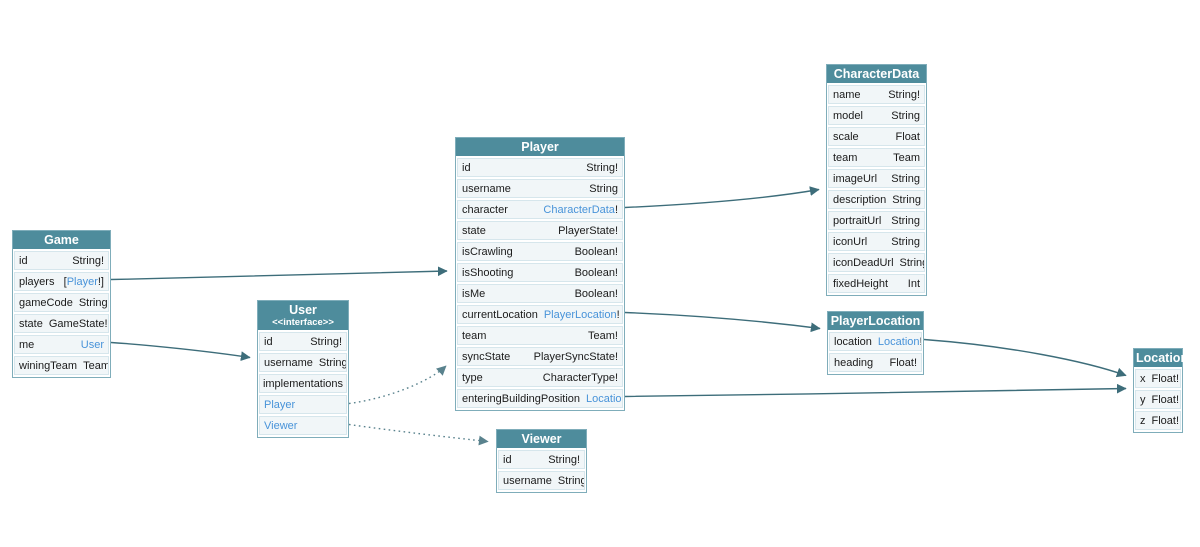 The height and width of the screenshot is (547, 1200). I want to click on field-row-player-entering-building-position: enteringBuildingPosition Location, so click(540, 398).